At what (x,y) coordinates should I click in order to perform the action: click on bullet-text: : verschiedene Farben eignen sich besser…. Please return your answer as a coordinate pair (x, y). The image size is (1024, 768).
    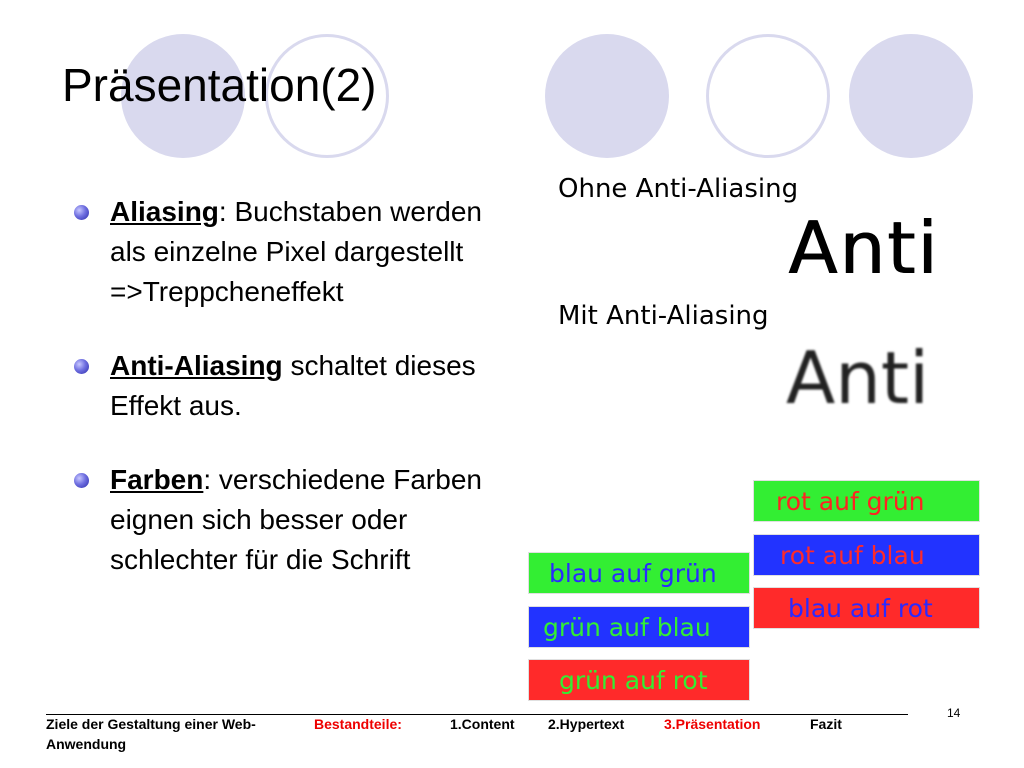
    Looking at the image, I should click on (296, 519).